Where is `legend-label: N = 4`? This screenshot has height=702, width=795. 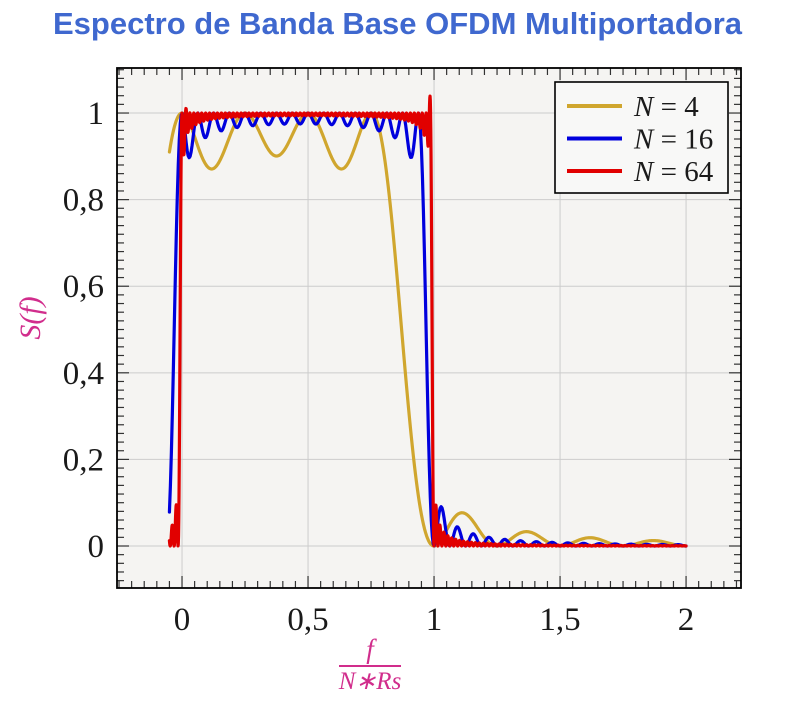 legend-label: N = 4 is located at coordinates (666, 107).